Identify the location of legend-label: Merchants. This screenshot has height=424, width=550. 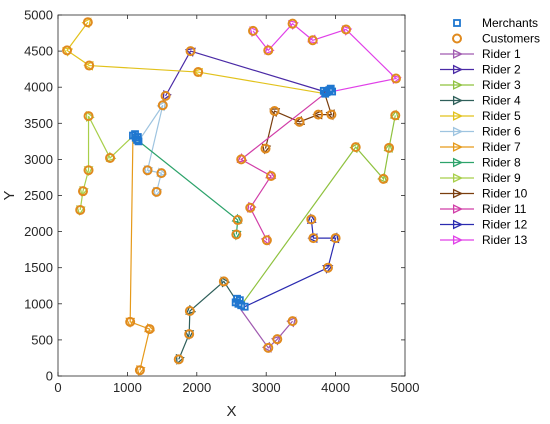
(510, 23).